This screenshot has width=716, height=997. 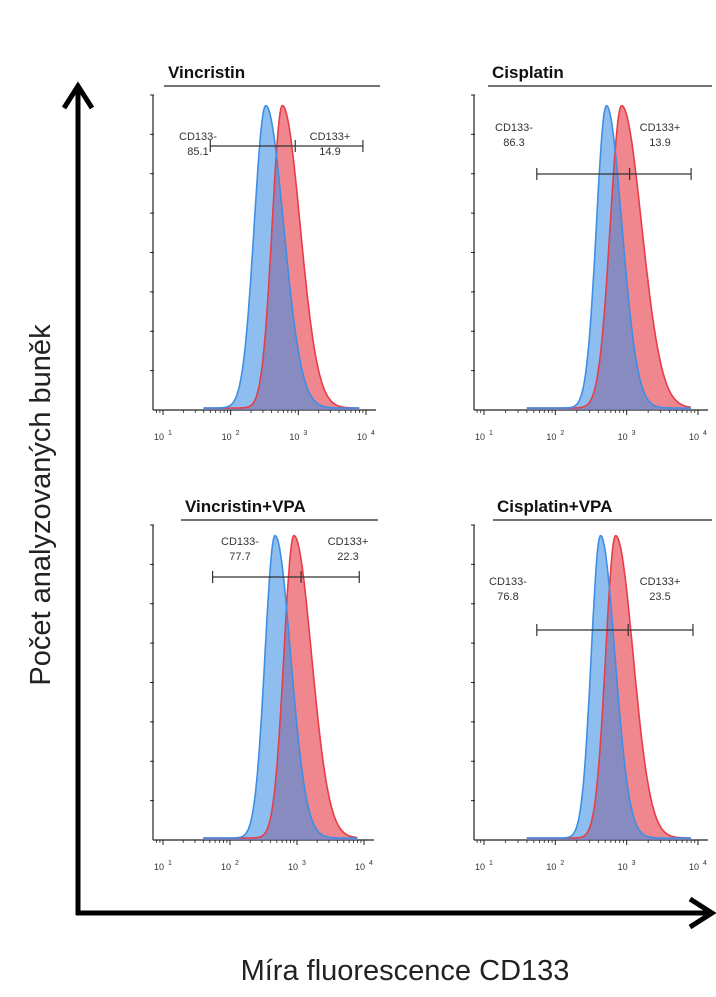 What do you see at coordinates (41, 505) in the screenshot?
I see `y-axis-title: Počet analyzovaných buněk` at bounding box center [41, 505].